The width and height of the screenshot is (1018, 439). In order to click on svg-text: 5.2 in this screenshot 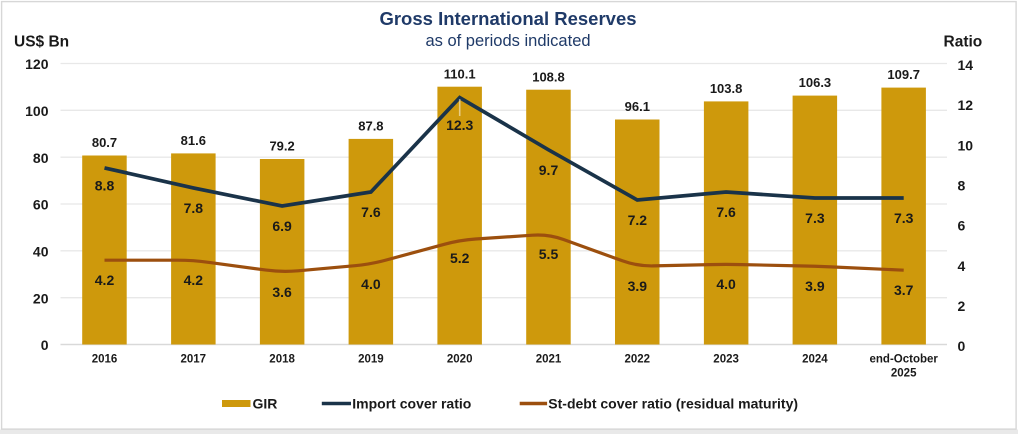, I will do `click(460, 258)`.